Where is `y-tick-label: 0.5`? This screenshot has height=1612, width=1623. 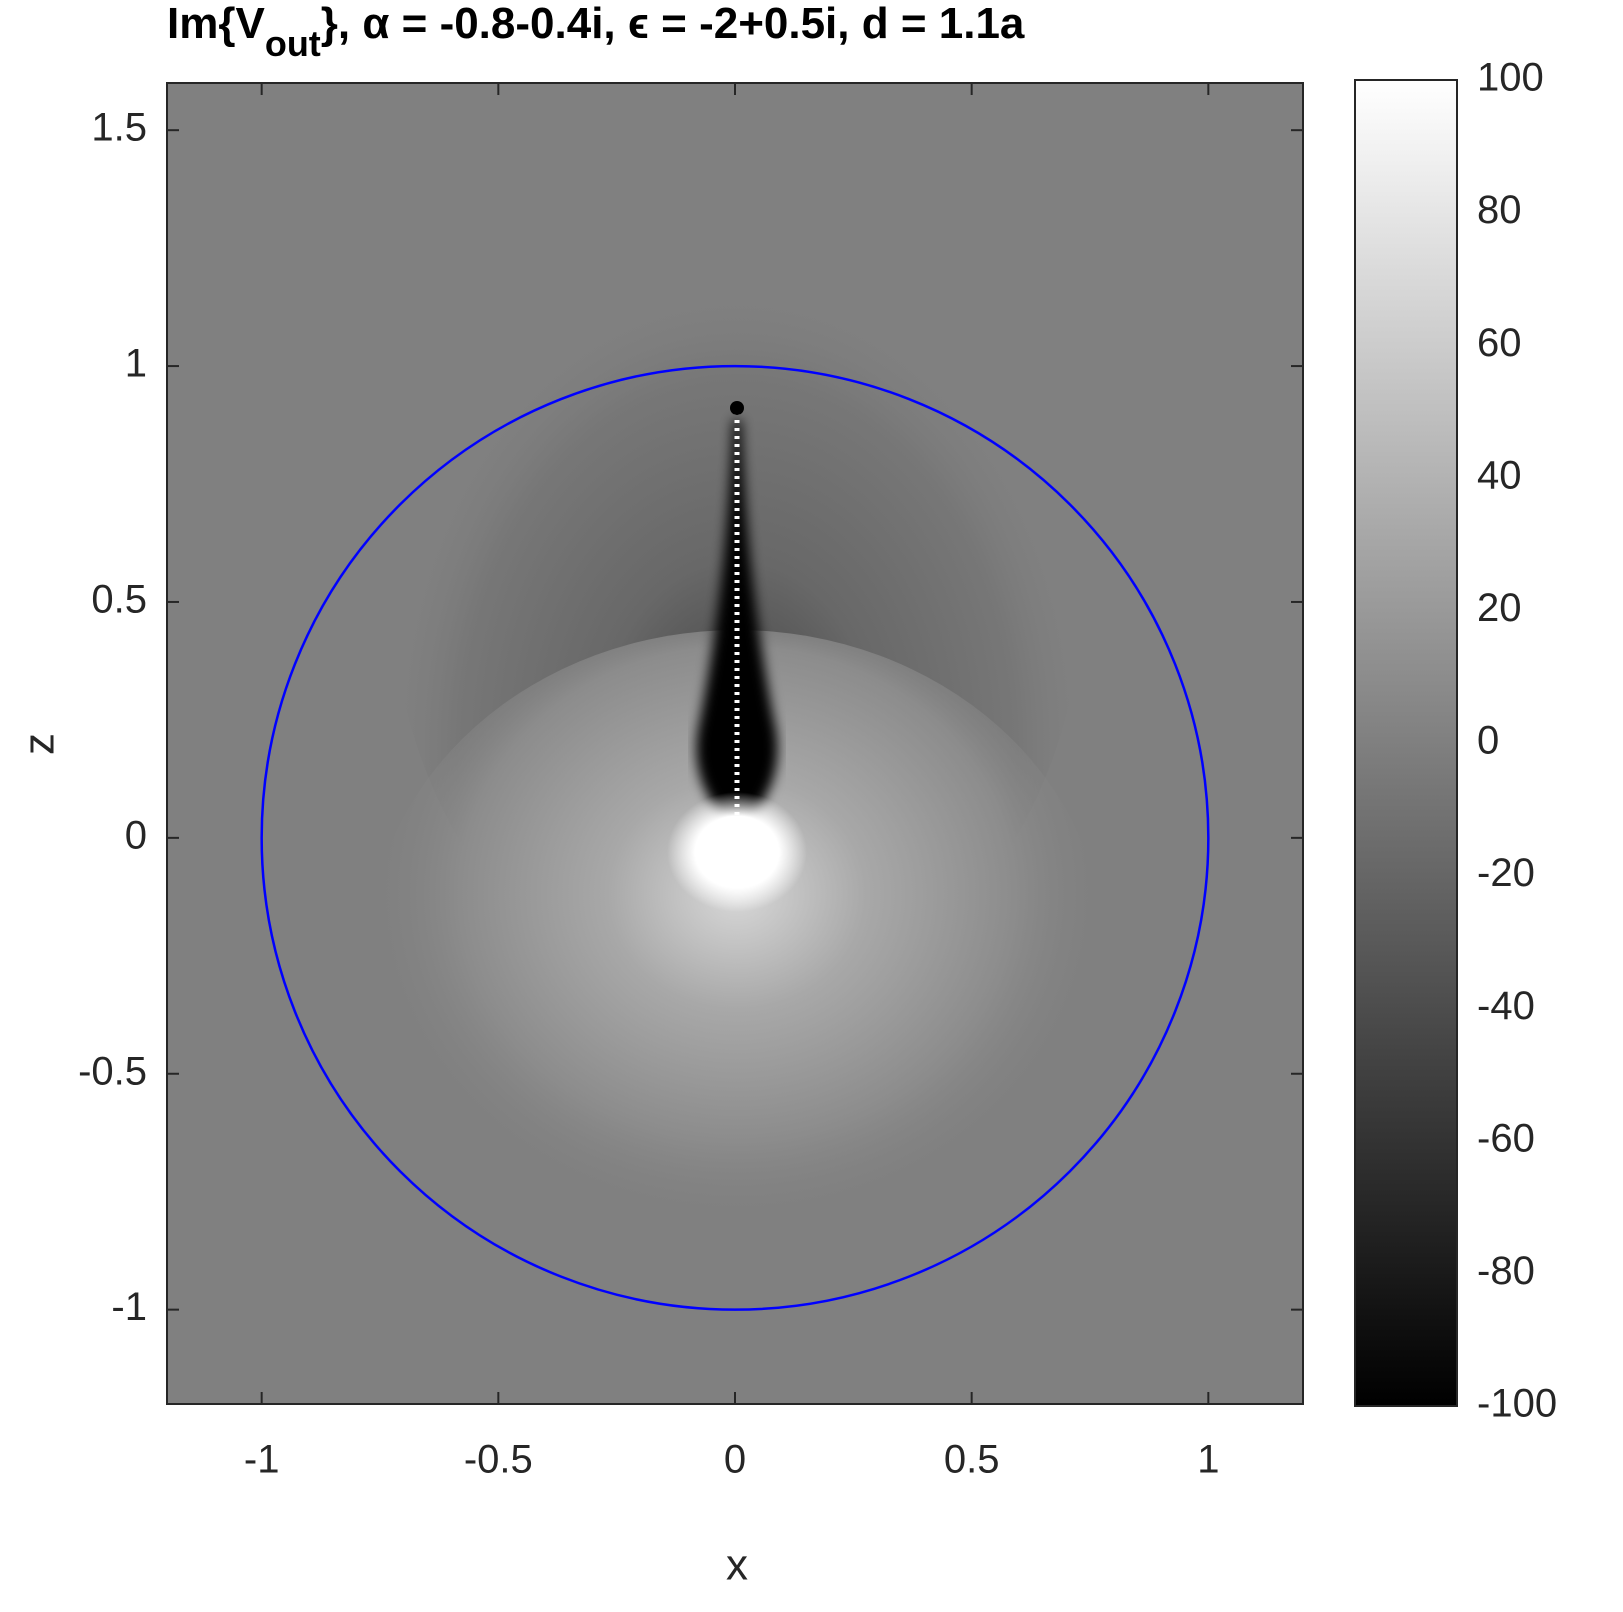 y-tick-label: 0.5 is located at coordinates (119, 600).